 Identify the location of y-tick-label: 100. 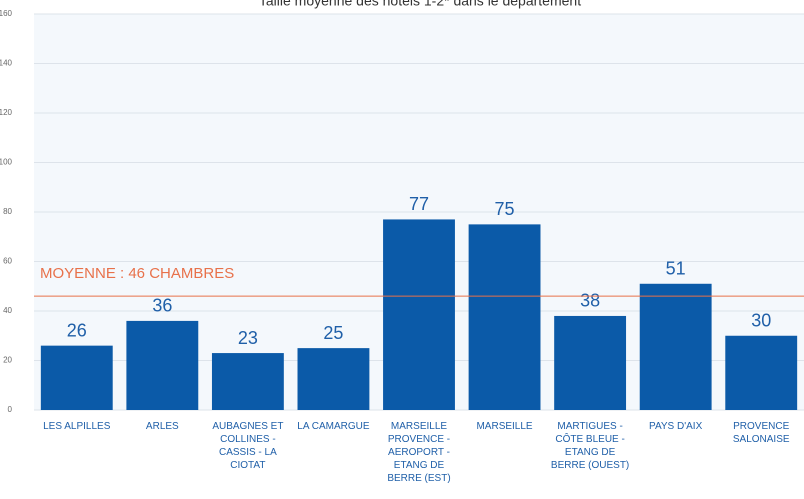
(6, 162).